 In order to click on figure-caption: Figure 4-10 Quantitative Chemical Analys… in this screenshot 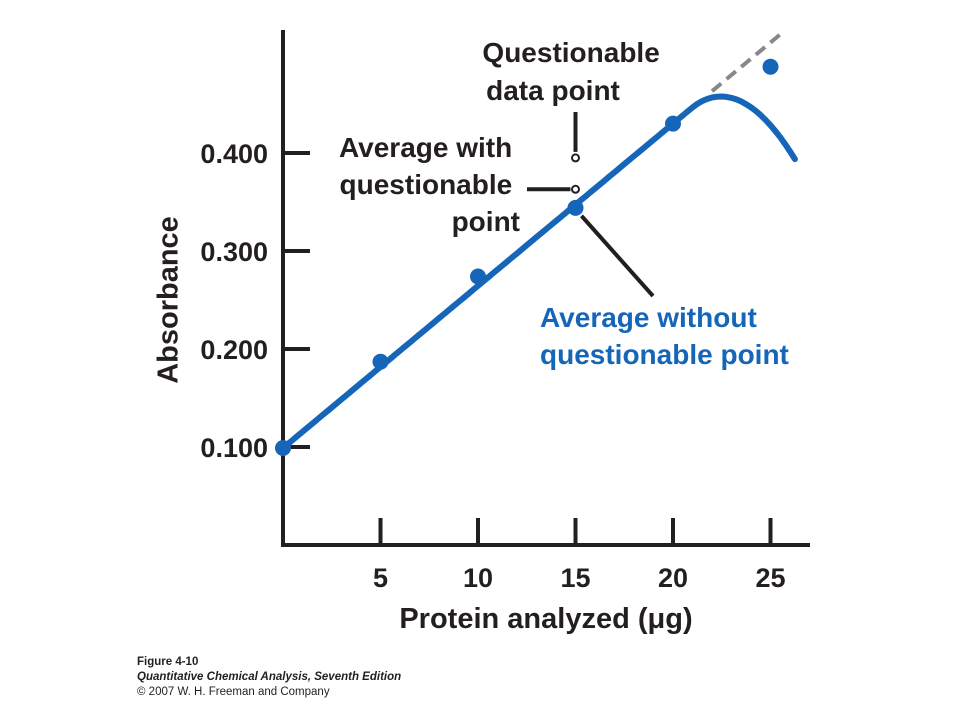, I will do `click(269, 677)`.